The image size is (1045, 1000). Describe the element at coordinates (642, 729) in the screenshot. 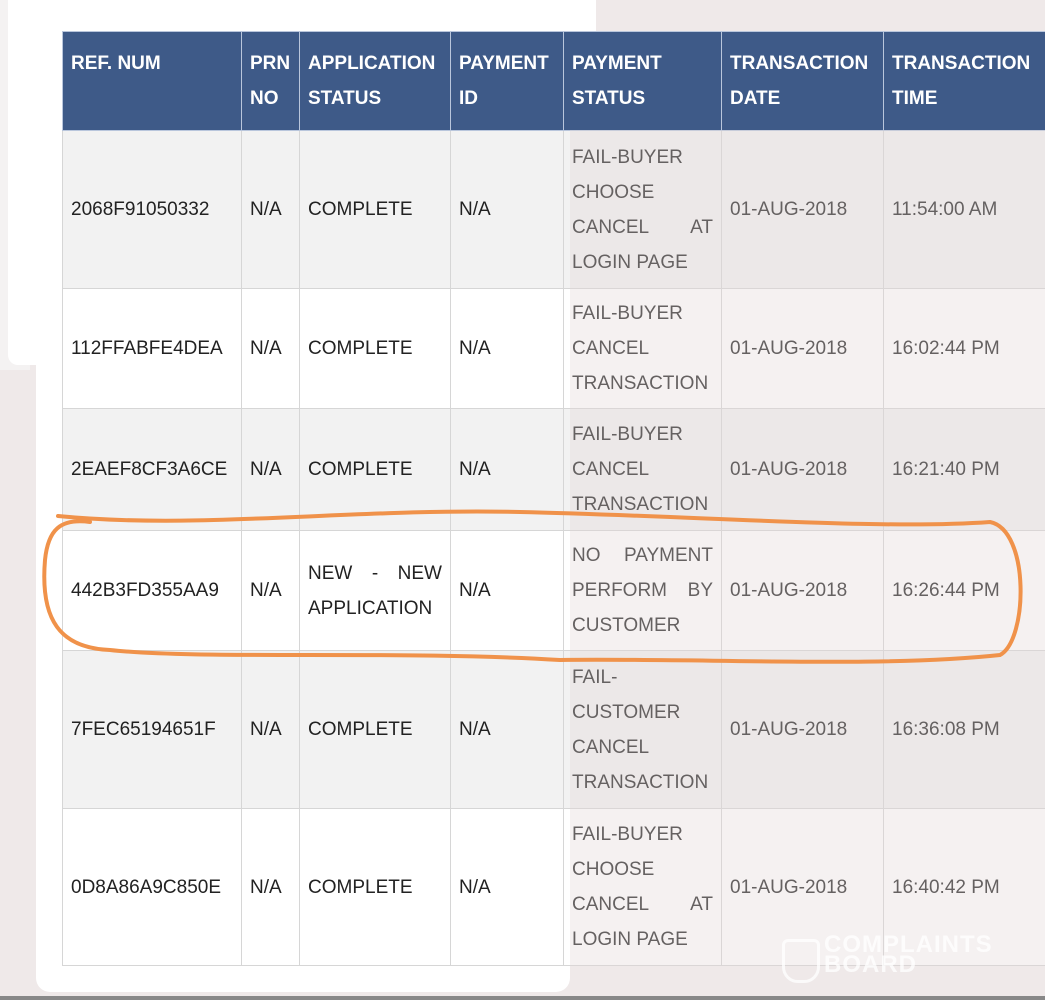

I see `payment-status-cell: FAIL- CUSTOMER CANCEL TRANSACTION` at that location.